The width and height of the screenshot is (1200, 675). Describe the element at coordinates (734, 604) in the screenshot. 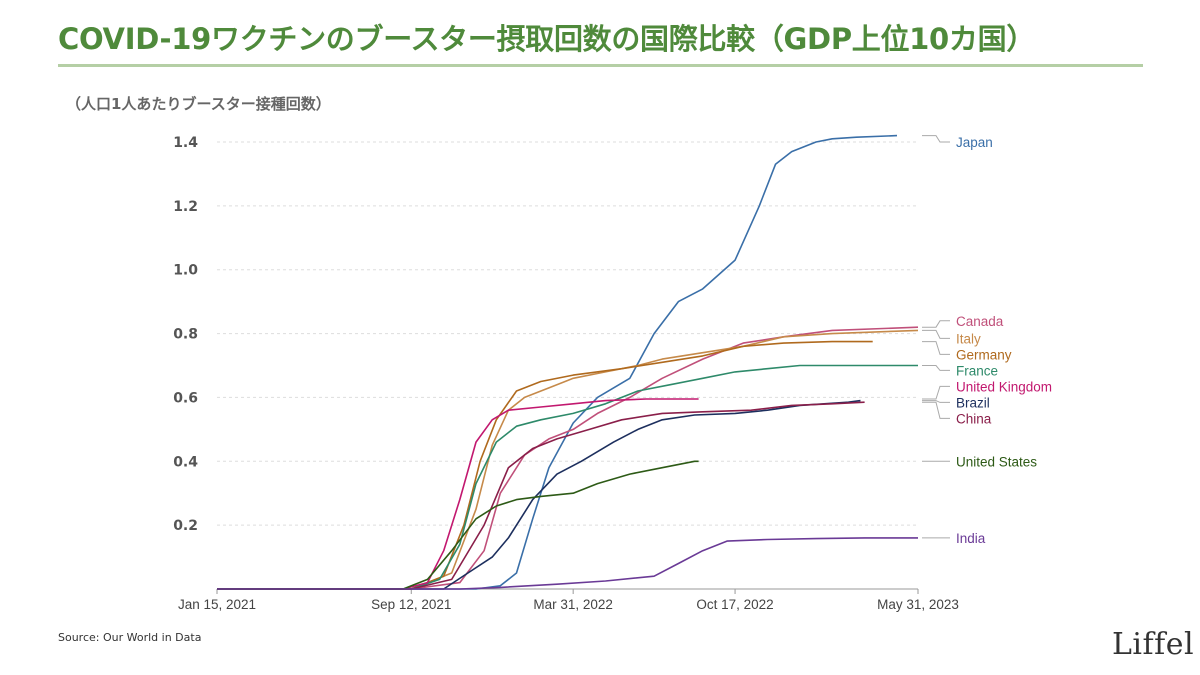

I see `x-tick-label: Oct 17, 2022` at that location.